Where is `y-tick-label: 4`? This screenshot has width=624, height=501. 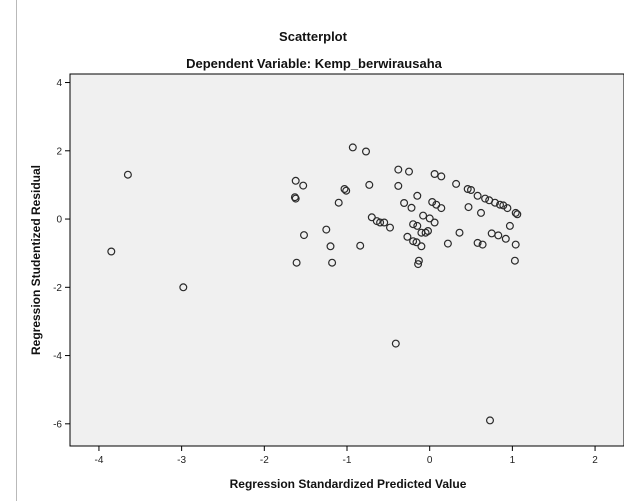
y-tick-label: 4 is located at coordinates (59, 83).